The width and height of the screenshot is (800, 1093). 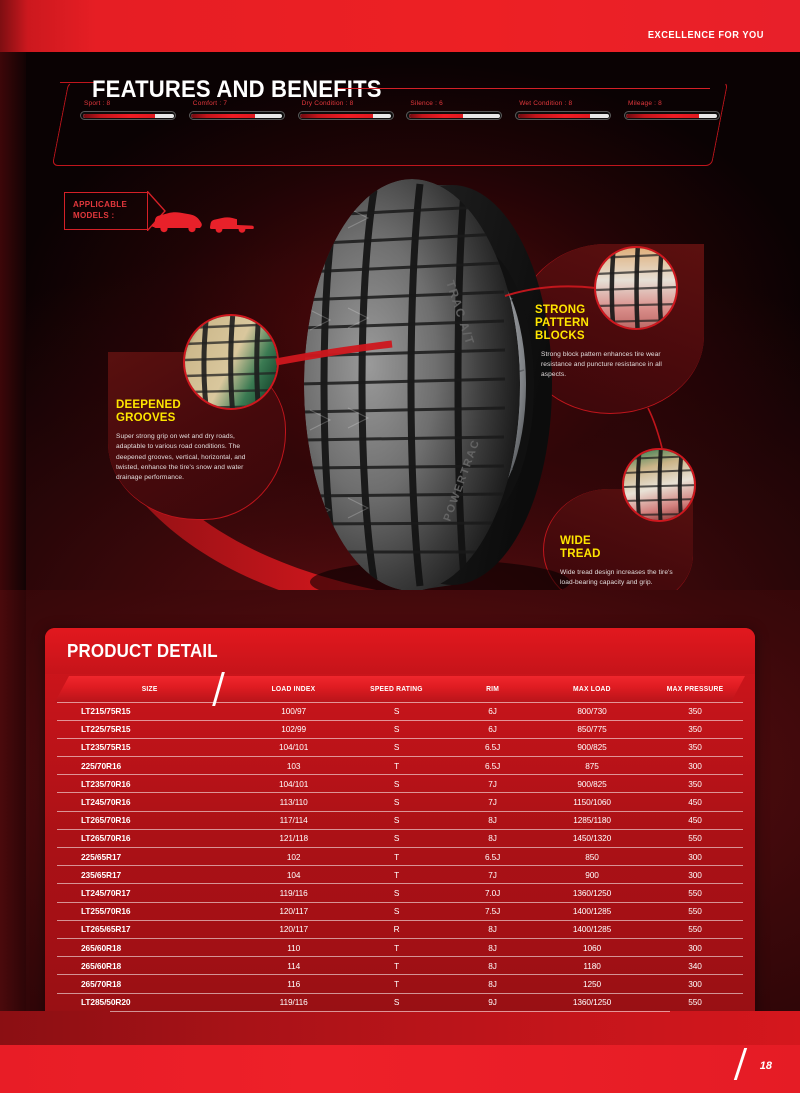 What do you see at coordinates (293, 689) in the screenshot?
I see `column-header-load-index: LOAD INDEX` at bounding box center [293, 689].